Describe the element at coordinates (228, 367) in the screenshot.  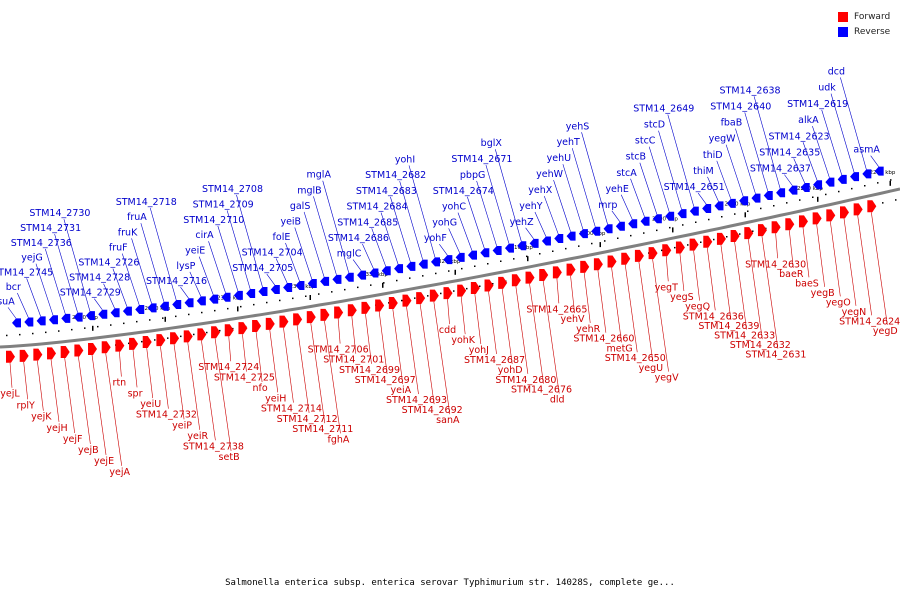
I see `forward-gene-label: STM14_2724` at that location.